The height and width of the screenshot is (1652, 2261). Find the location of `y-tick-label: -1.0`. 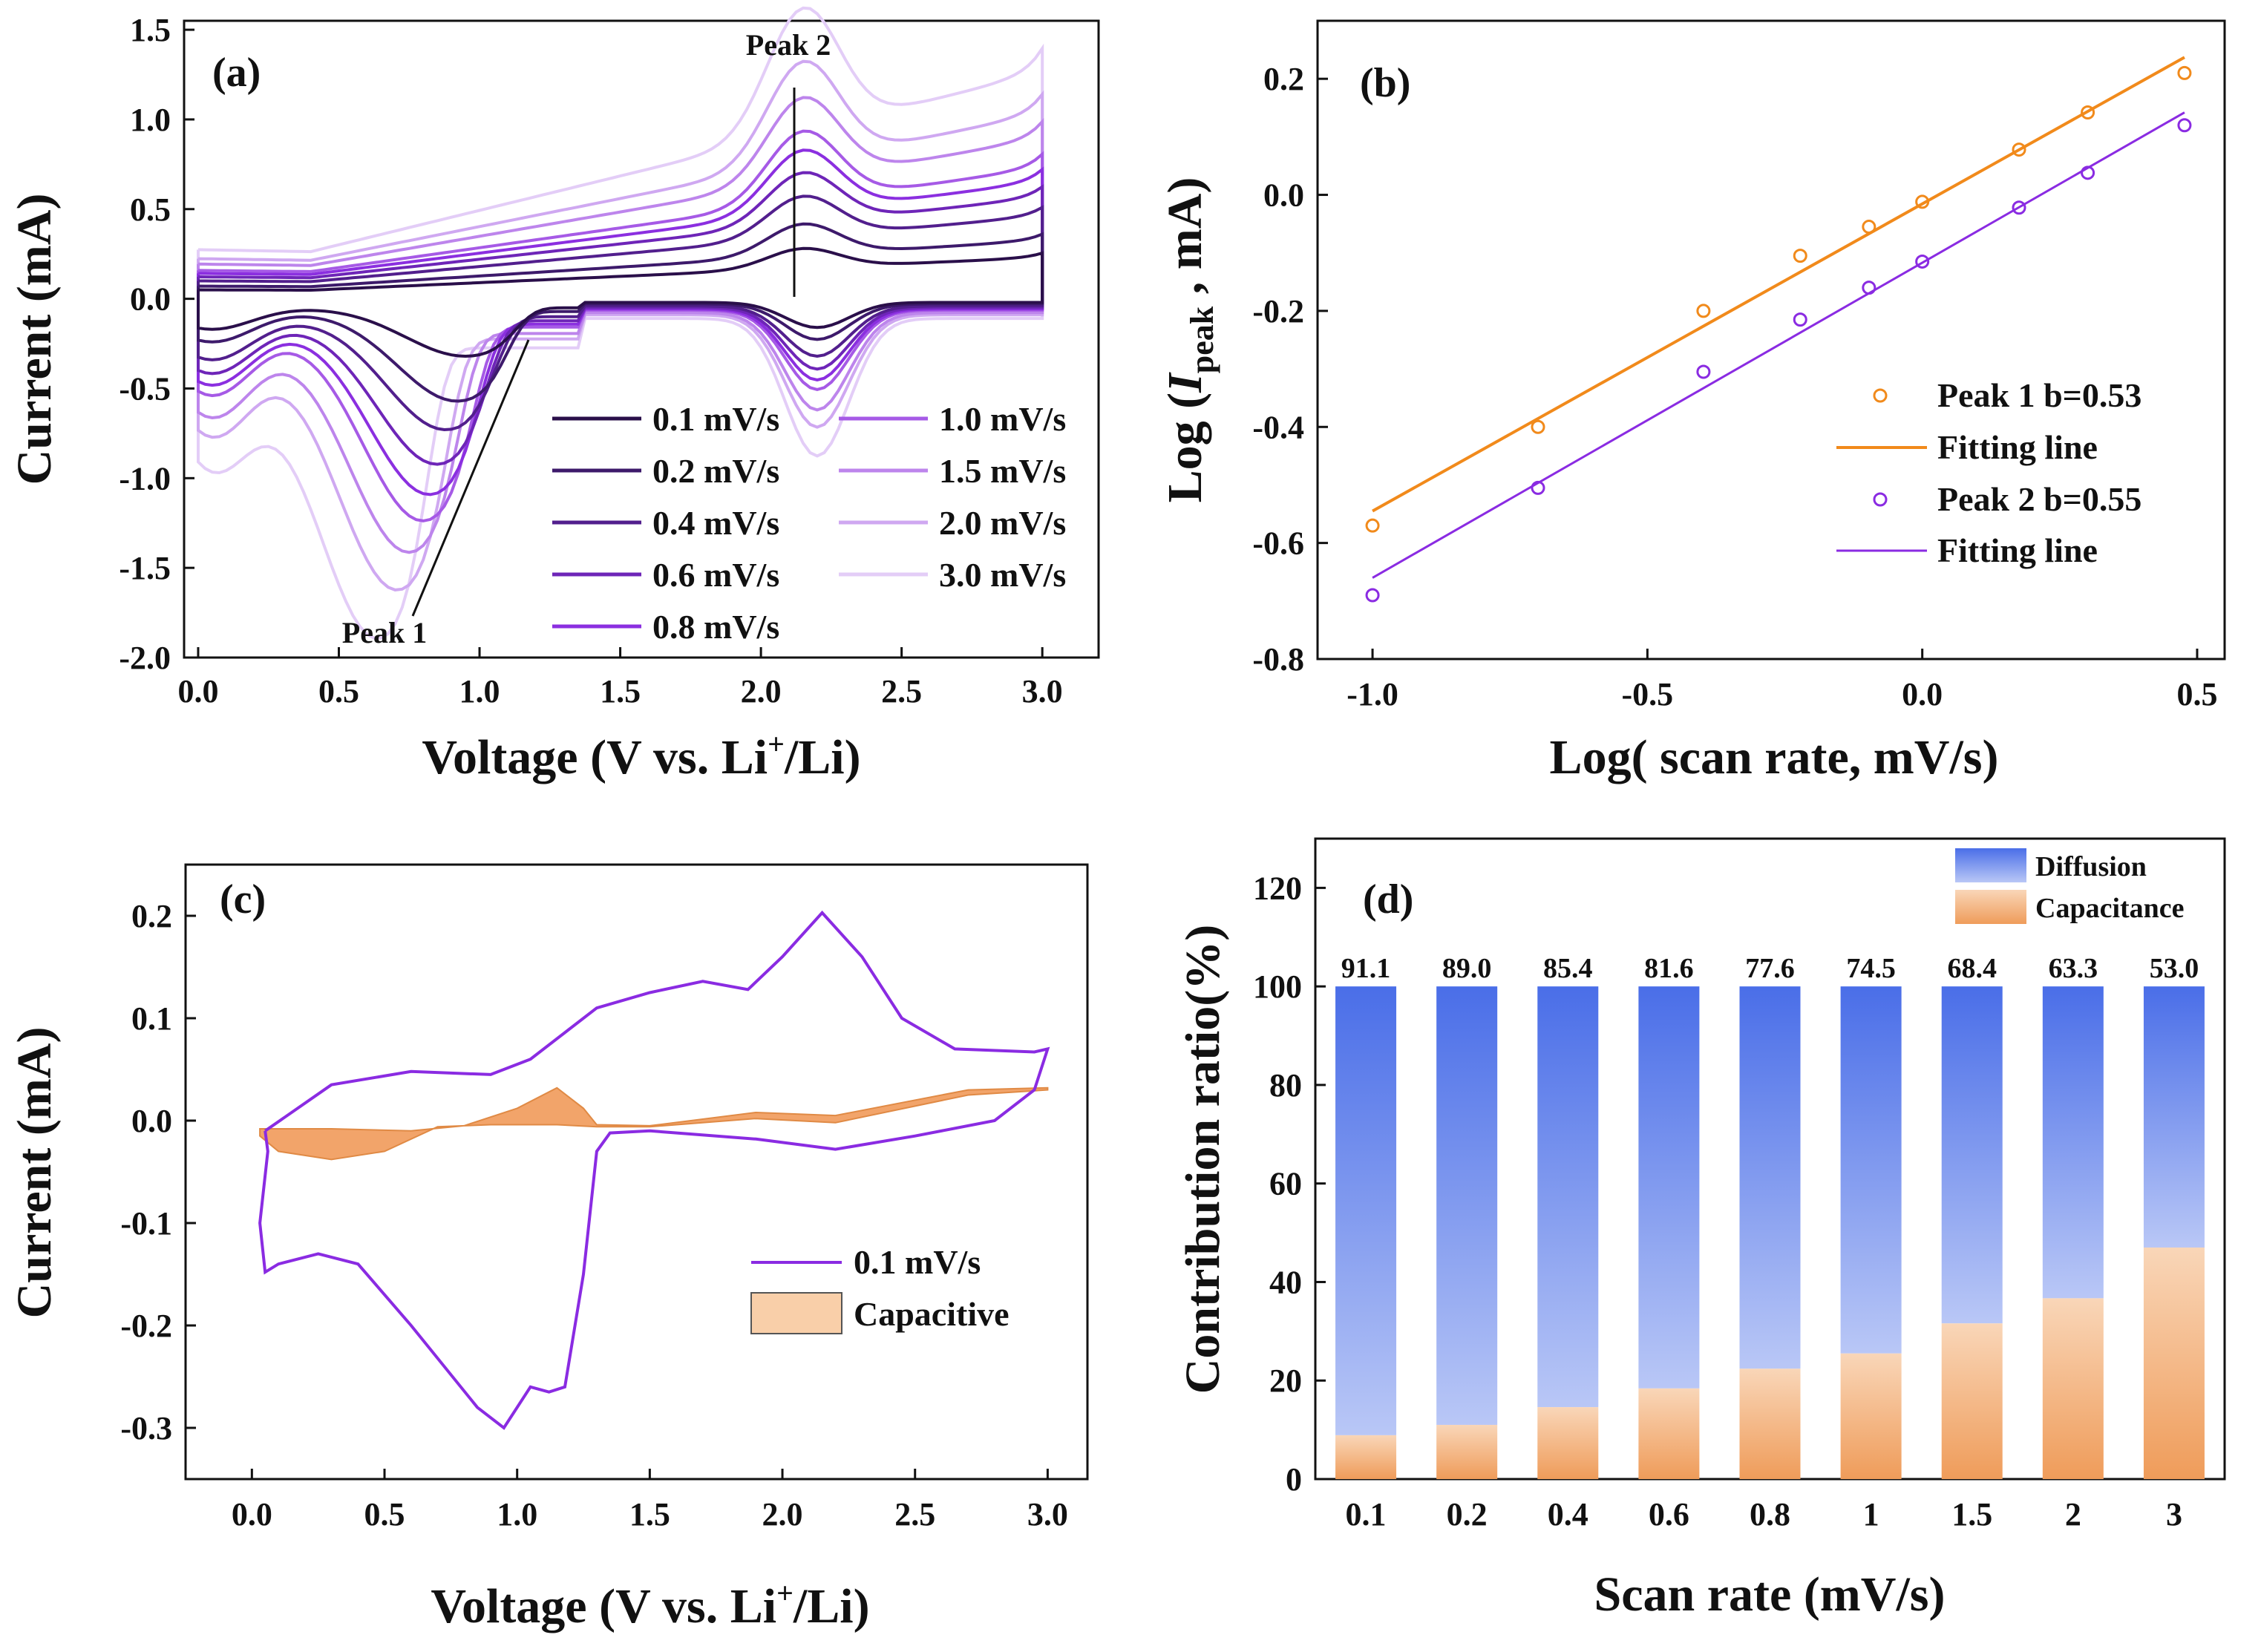

y-tick-label: -1.0 is located at coordinates (145, 478).